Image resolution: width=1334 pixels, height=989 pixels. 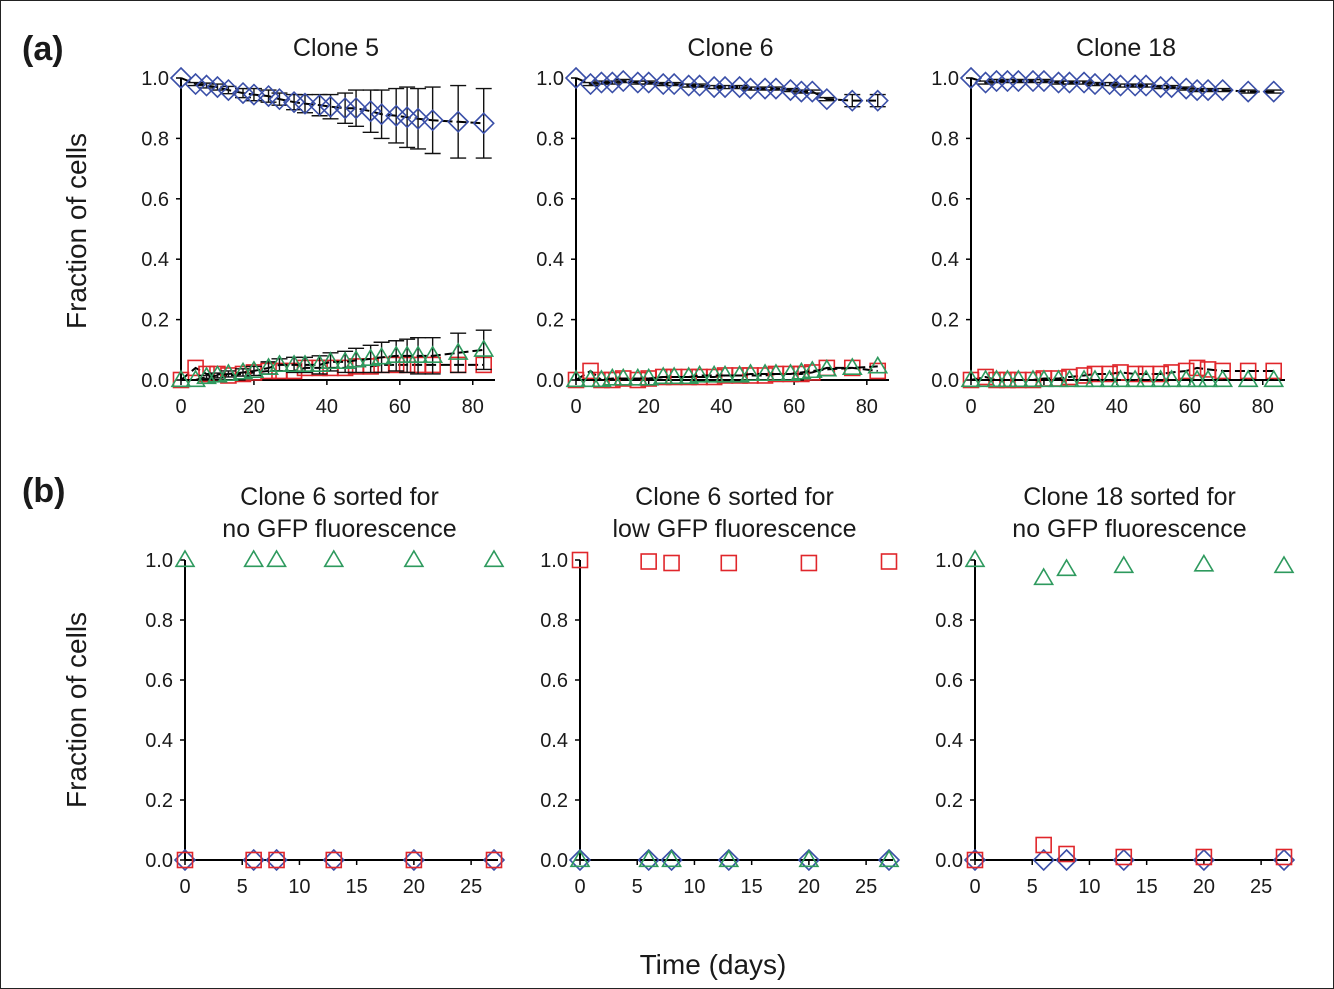 I want to click on chart-title-line: Clone 18 sorted for, so click(x=1129, y=497).